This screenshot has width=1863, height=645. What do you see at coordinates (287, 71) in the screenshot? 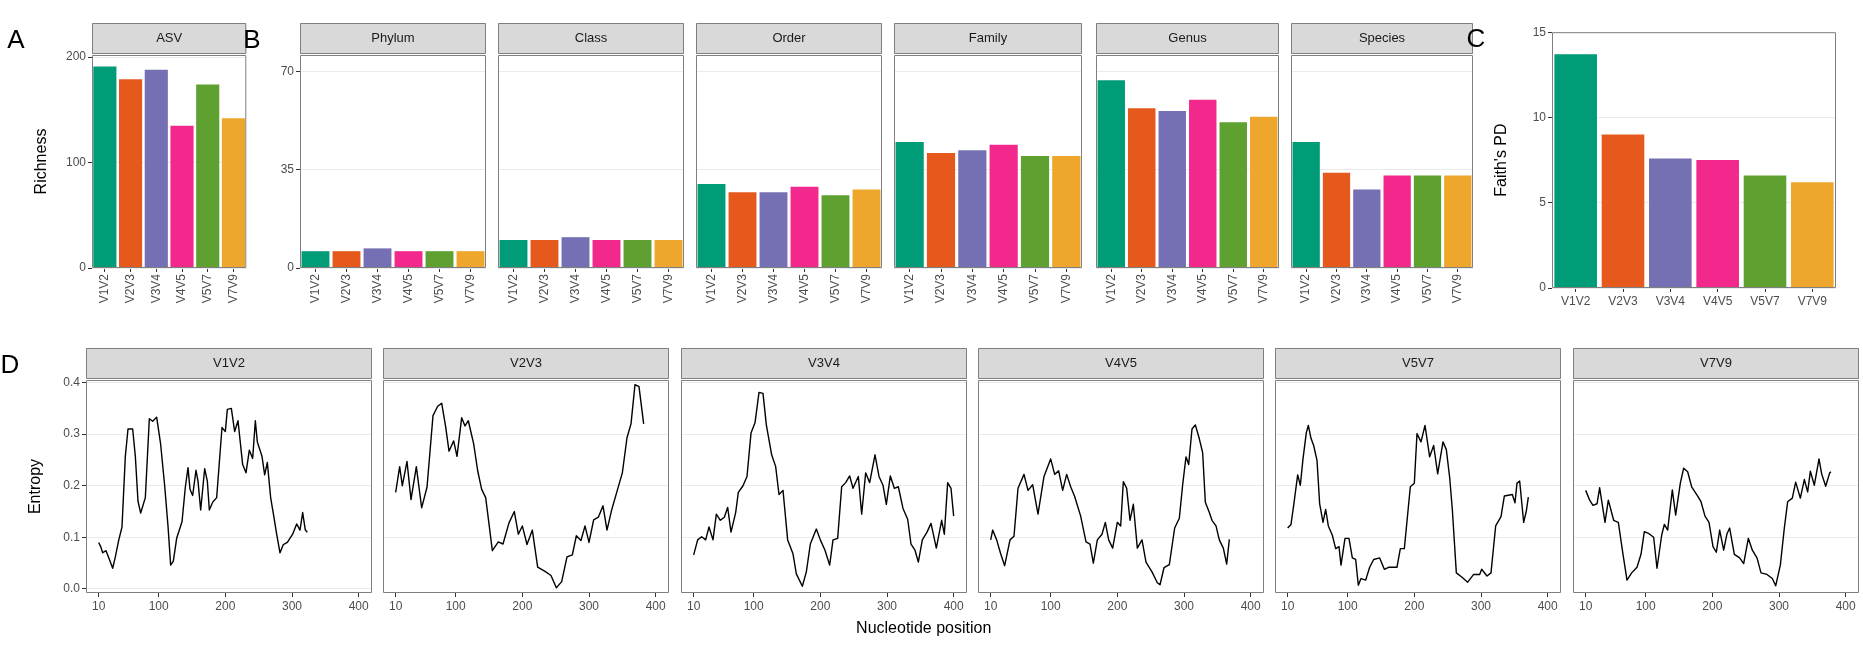
I see `y-tick-label: 70` at bounding box center [287, 71].